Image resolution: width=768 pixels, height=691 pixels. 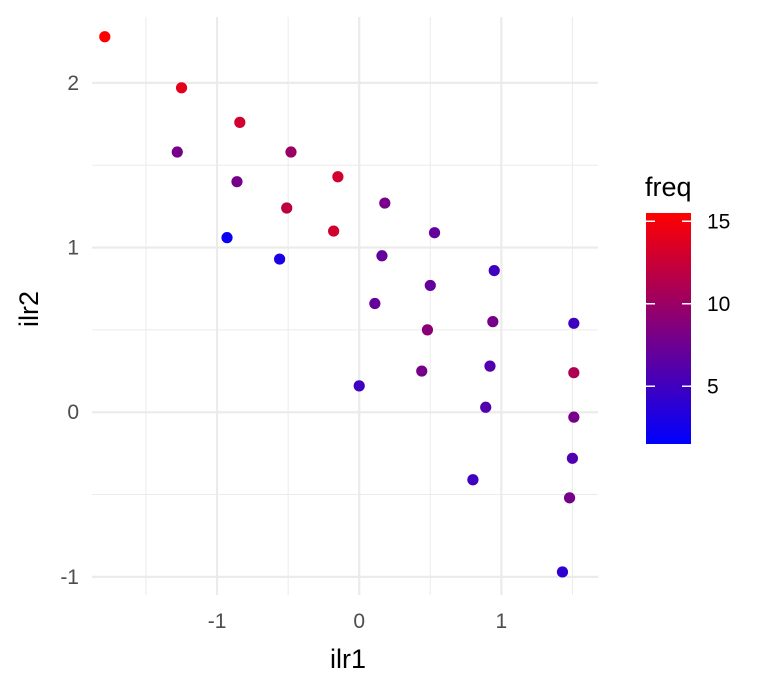 I want to click on legend-tick-label: 10, so click(x=718, y=304).